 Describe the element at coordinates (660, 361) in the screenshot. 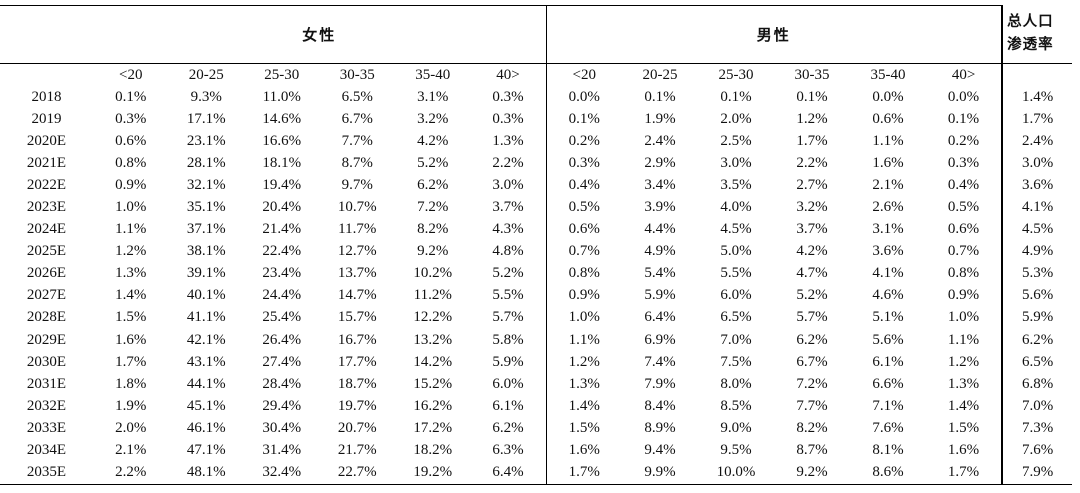

I see `male-value-cell: 7.4%` at that location.